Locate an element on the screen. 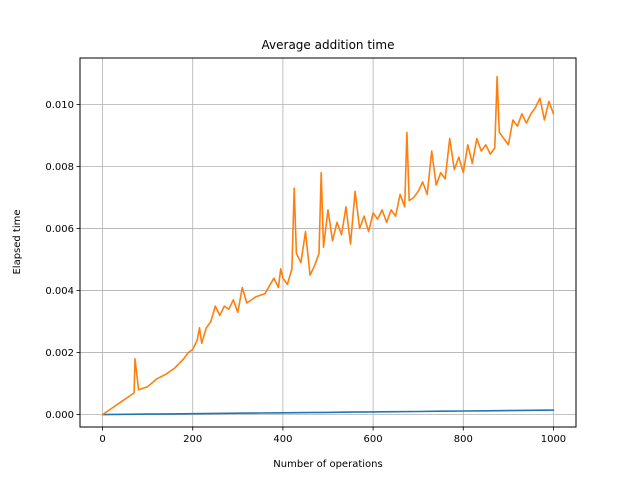 This screenshot has height=480, width=640. y-tick-label: 0.002 is located at coordinates (59, 353).